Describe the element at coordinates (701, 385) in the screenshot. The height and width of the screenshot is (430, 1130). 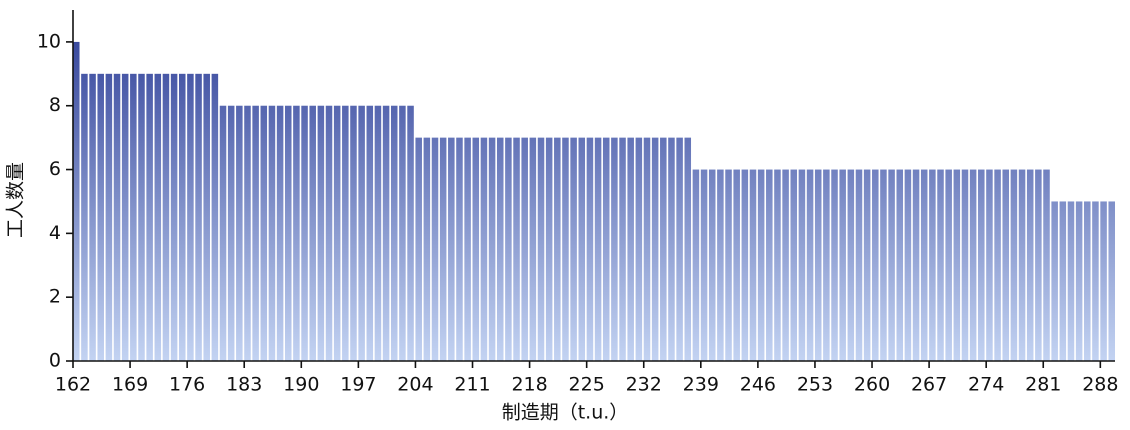
I see `x-tick-label: 239` at that location.